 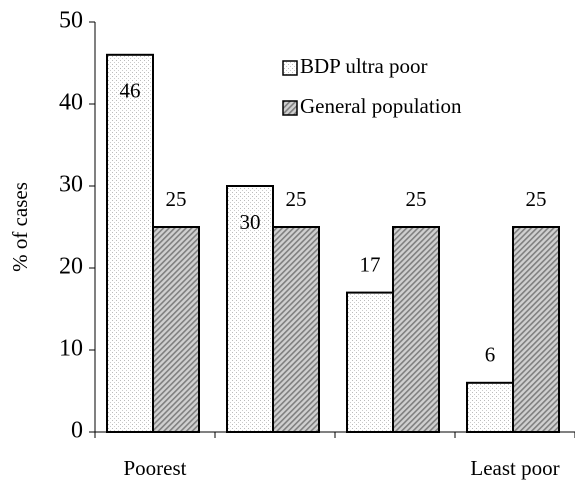 What do you see at coordinates (250, 222) in the screenshot?
I see `data-label: 30` at bounding box center [250, 222].